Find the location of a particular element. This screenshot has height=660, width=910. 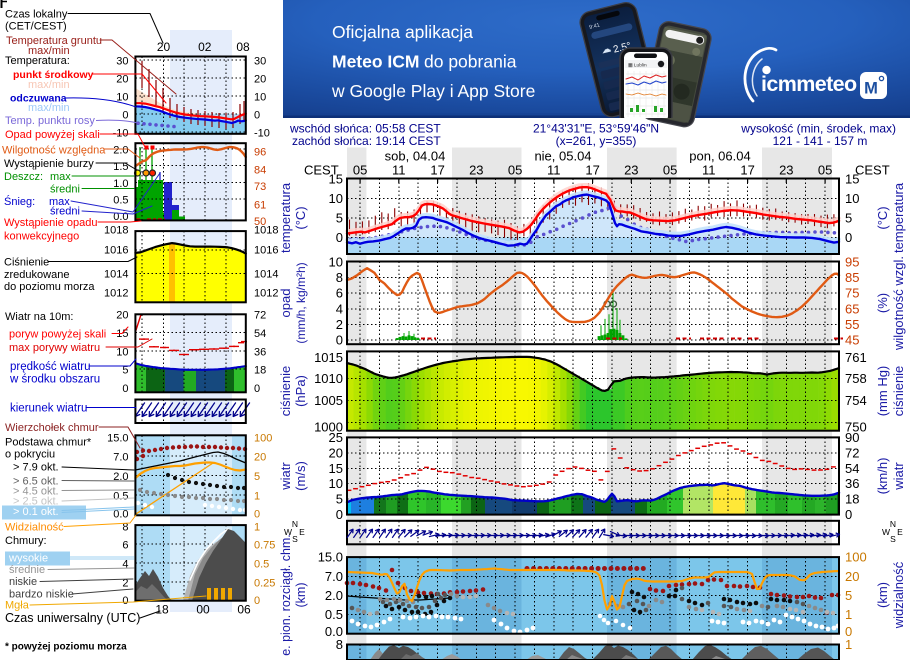

svg-text: > 2.5 okt. is located at coordinates (36, 502).